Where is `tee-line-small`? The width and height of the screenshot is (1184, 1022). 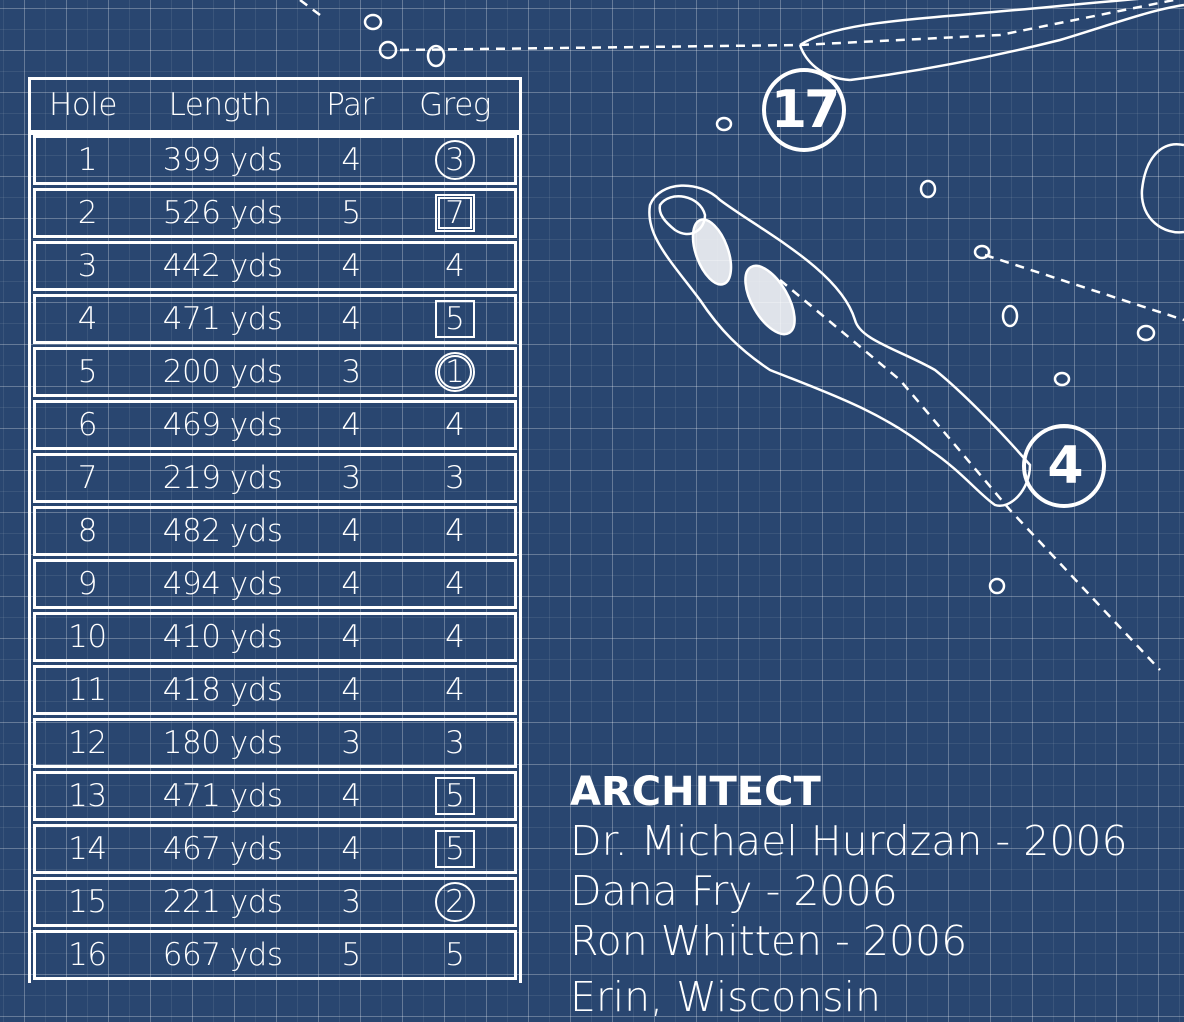 tee-line-small is located at coordinates (310, 8).